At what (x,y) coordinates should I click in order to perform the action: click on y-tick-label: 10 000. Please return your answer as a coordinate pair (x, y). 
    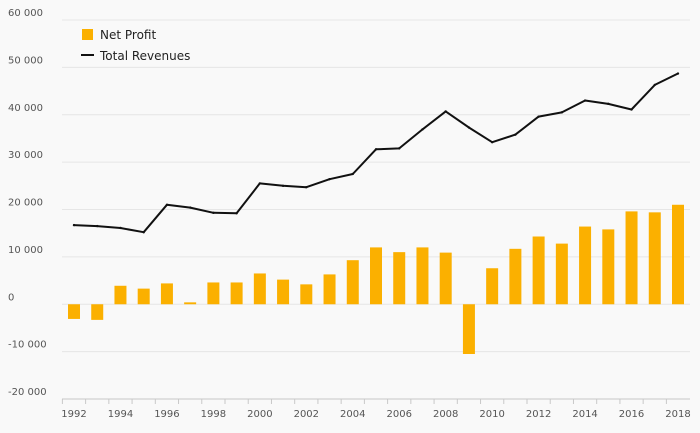
    Looking at the image, I should click on (25, 250).